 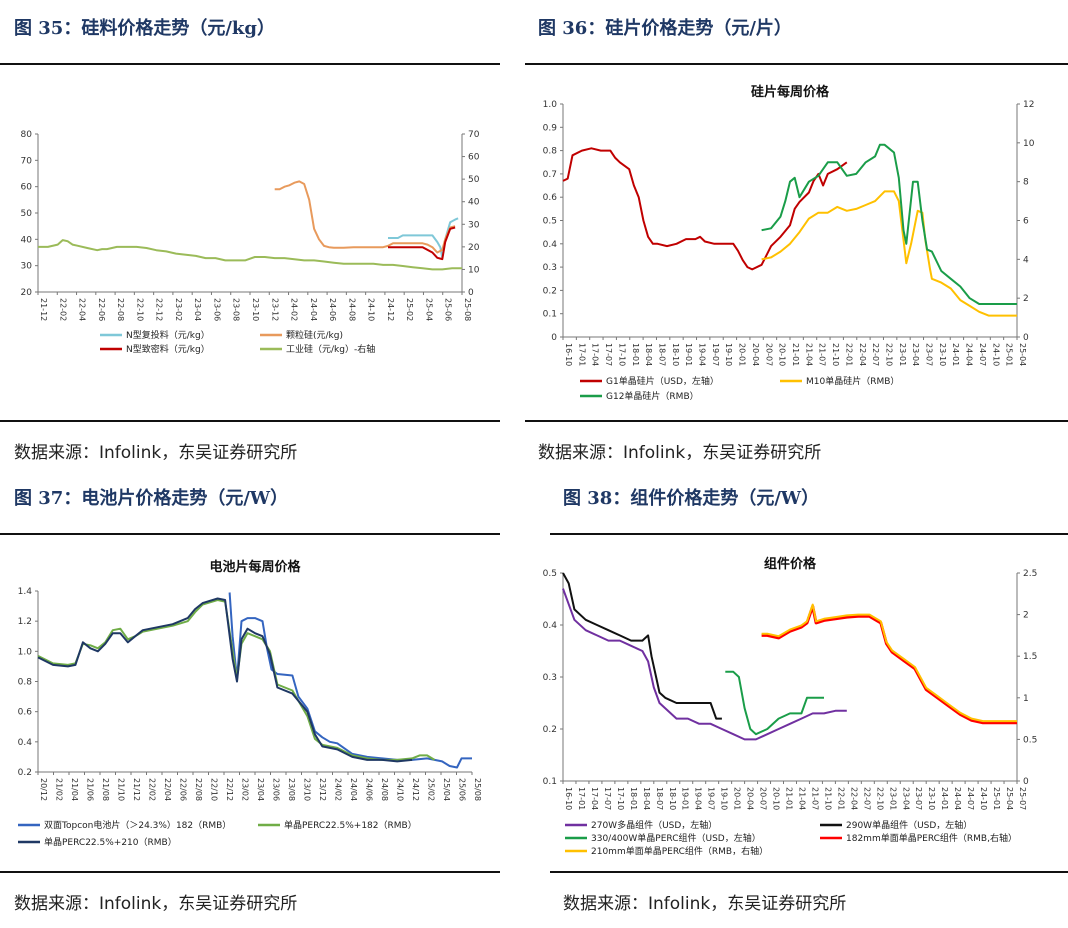 What do you see at coordinates (691, 498) in the screenshot?
I see `figure-38-title: 图 38：组件价格走势（元/W）` at bounding box center [691, 498].